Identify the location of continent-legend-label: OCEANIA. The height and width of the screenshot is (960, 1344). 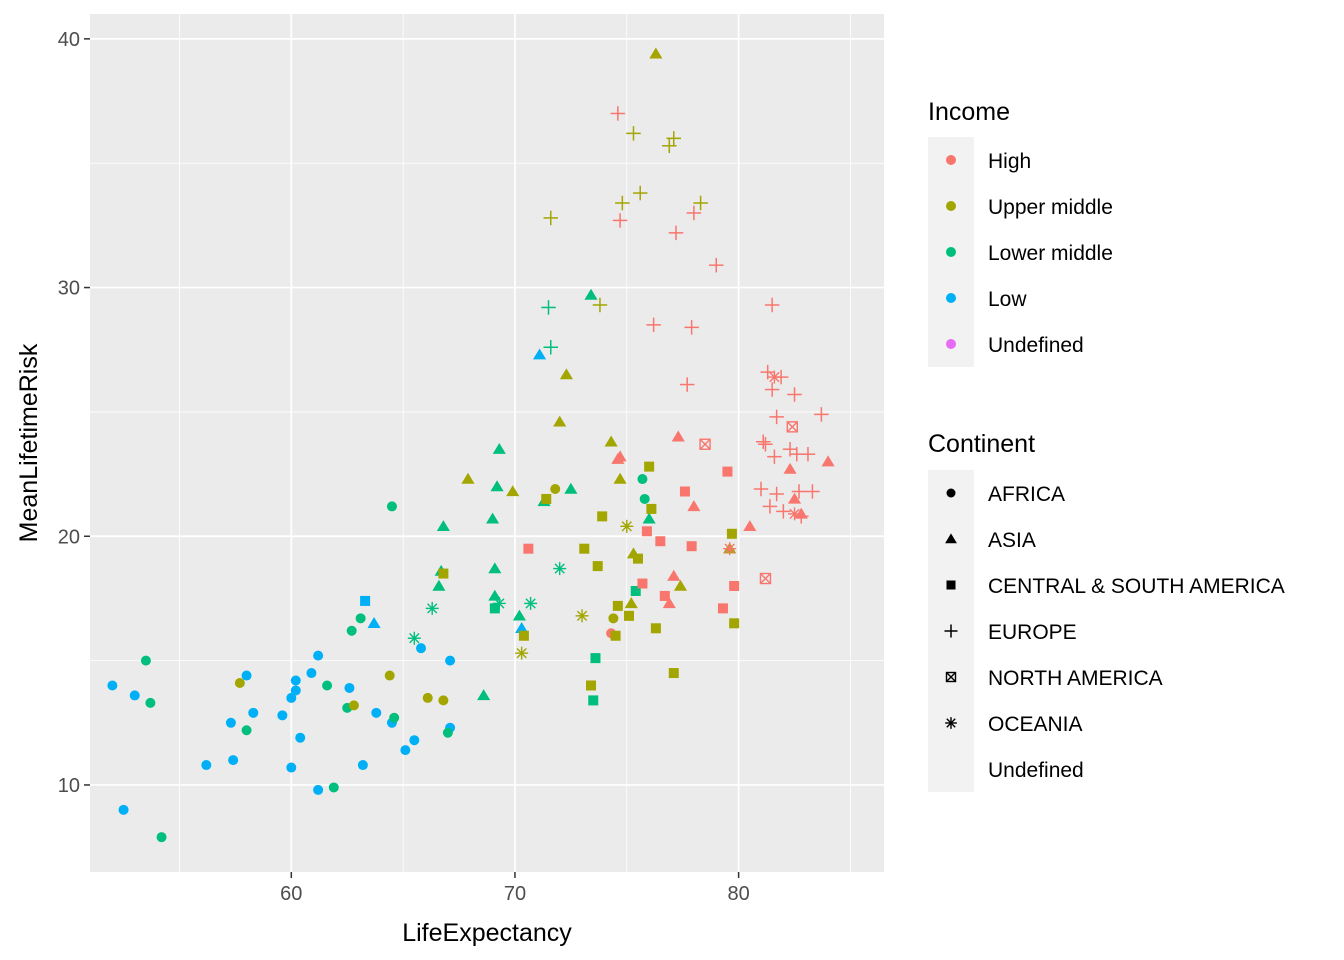
(1035, 724).